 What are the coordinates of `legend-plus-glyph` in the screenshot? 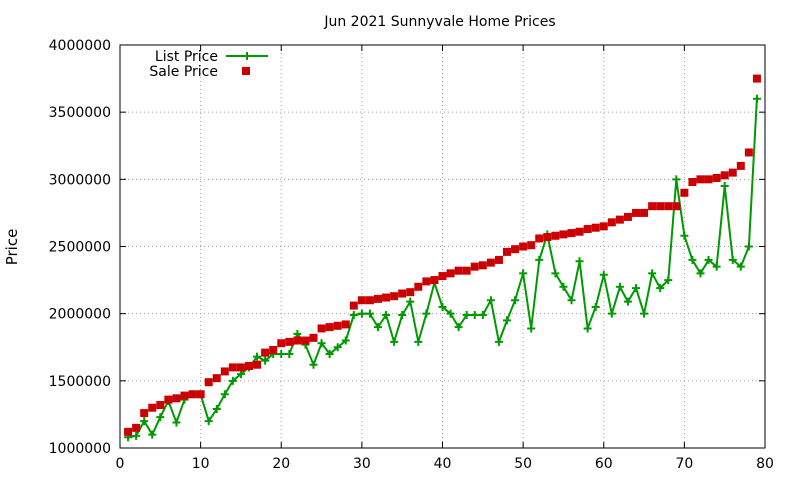 It's located at (247, 56).